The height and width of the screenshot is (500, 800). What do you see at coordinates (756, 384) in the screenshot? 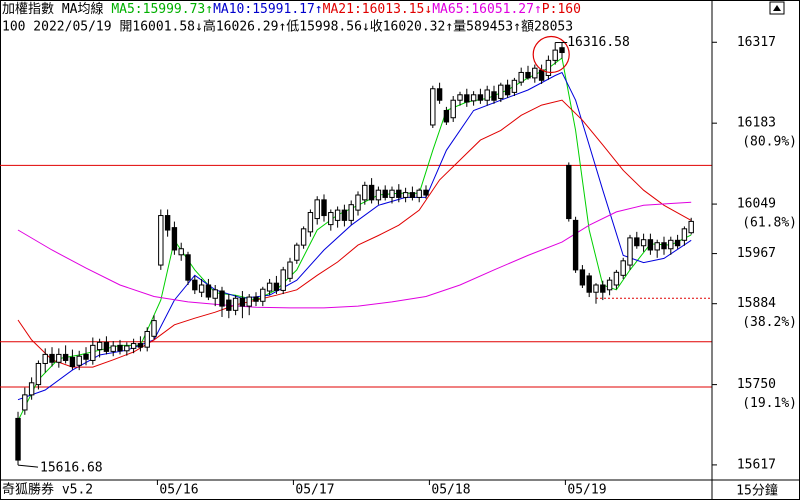
I see `y-tick-label: 15750` at bounding box center [756, 384].